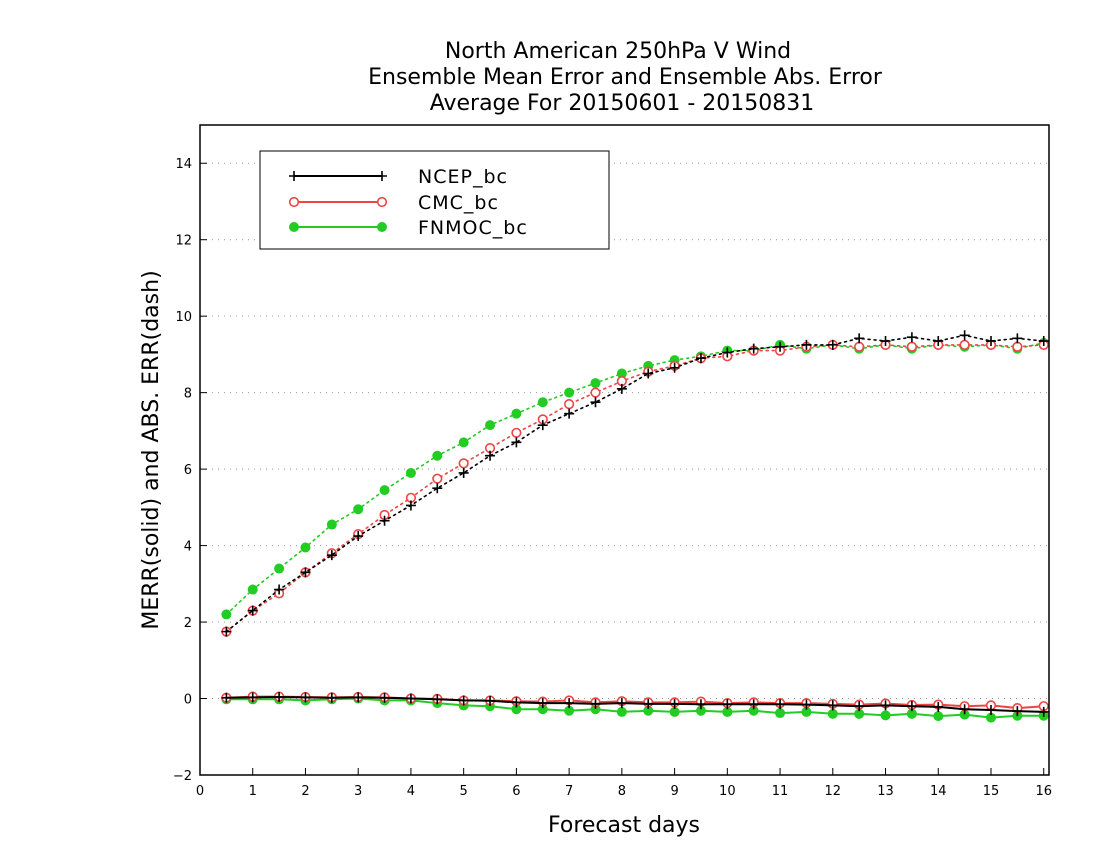  I want to click on chart-title-line-3: Average For 20150601 - 20150831, so click(622, 103).